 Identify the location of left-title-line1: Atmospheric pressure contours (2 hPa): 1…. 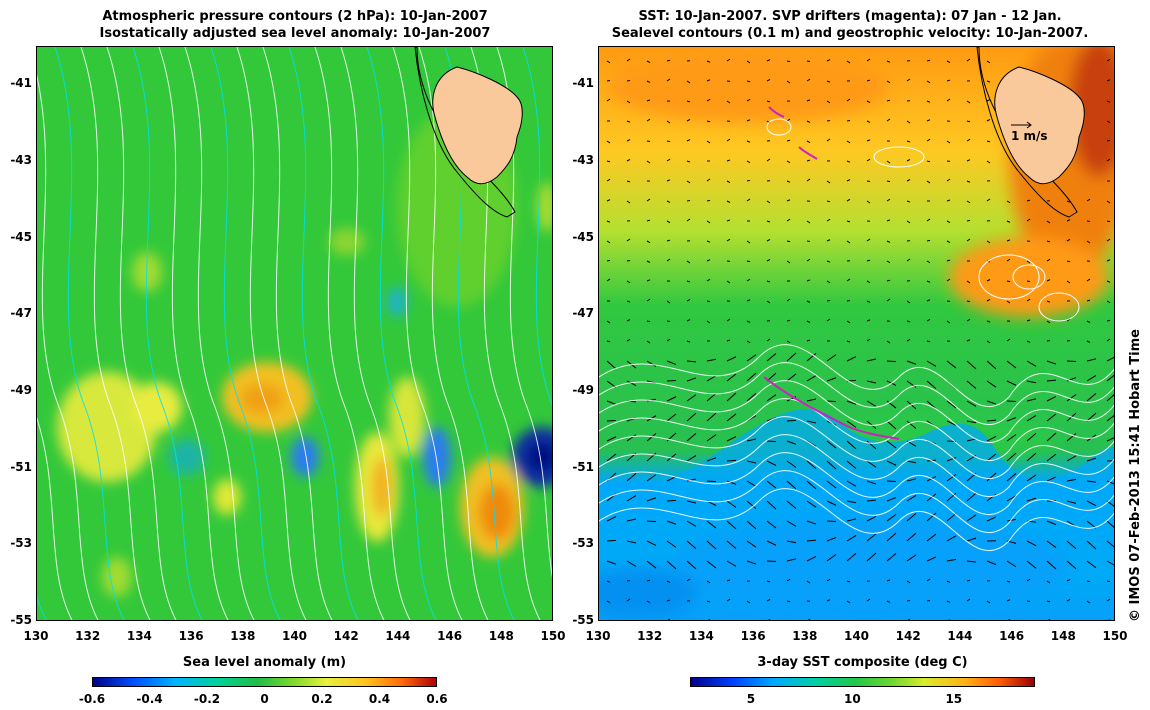
(295, 16).